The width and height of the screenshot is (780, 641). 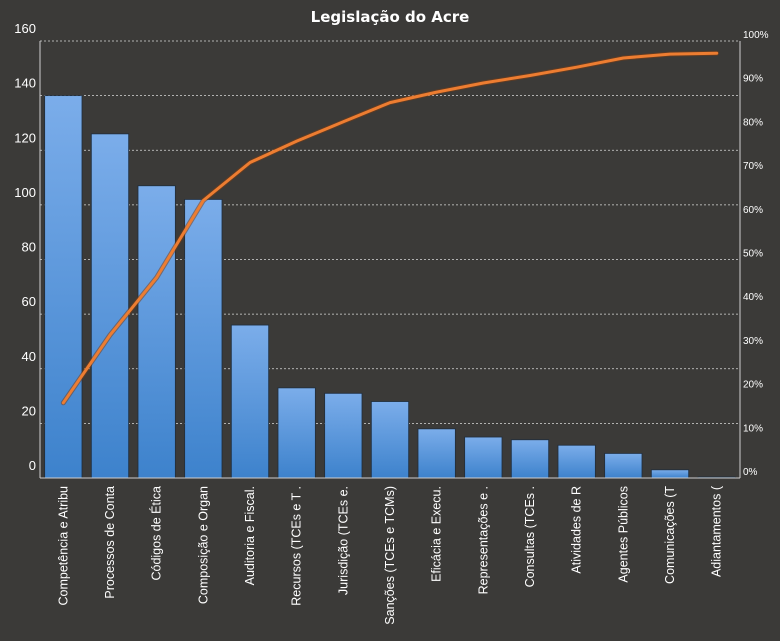 I want to click on x-tick-label: Competência e Atribu, so click(x=63, y=546).